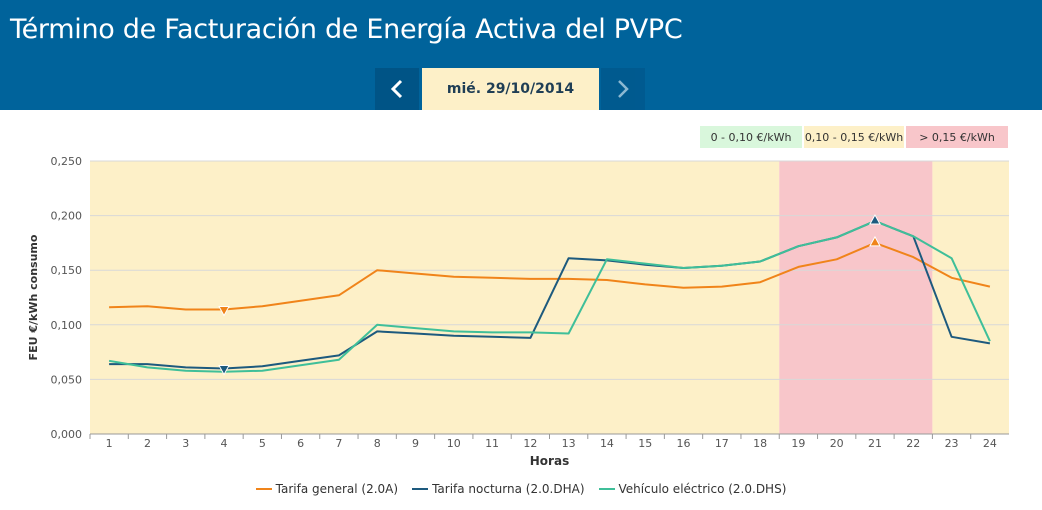 Image resolution: width=1042 pixels, height=510 pixels. I want to click on series-general-line, so click(550, 276).